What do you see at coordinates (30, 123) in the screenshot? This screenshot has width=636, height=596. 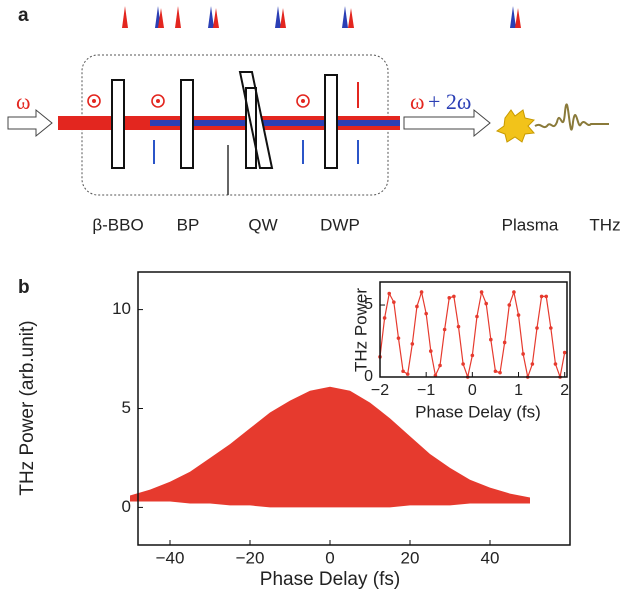 I see `input-arrow` at bounding box center [30, 123].